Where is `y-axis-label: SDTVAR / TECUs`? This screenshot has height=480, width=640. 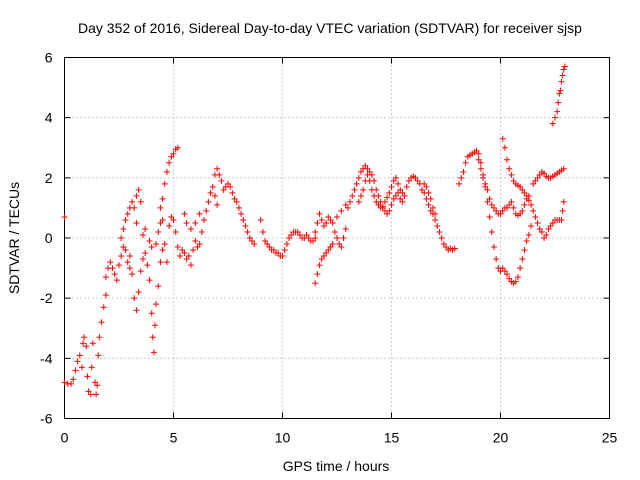
y-axis-label: SDTVAR / TECUs is located at coordinates (14, 238).